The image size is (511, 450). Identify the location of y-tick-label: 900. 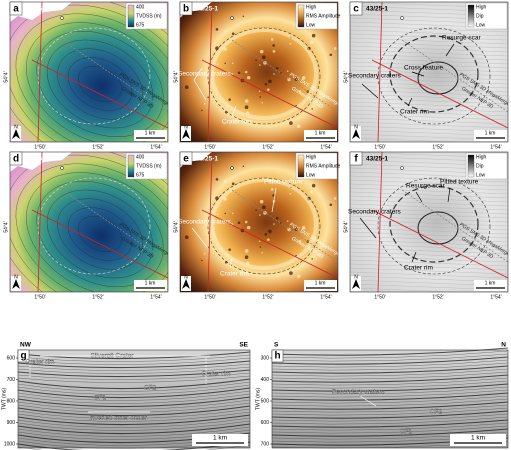
(11, 423).